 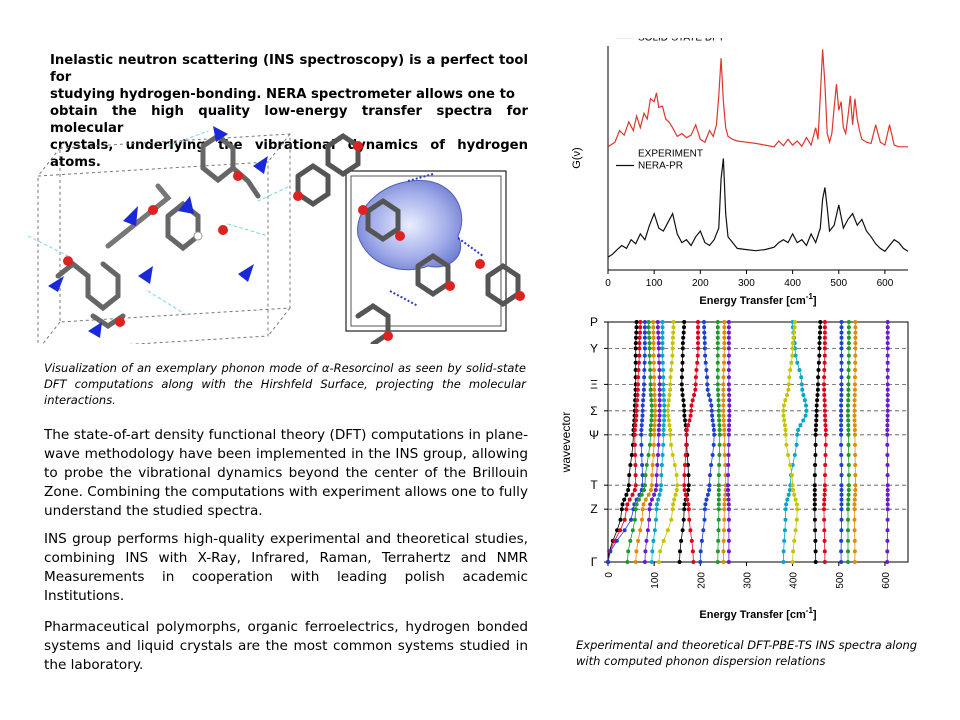 I want to click on k-point-label: Σ, so click(x=593, y=411).